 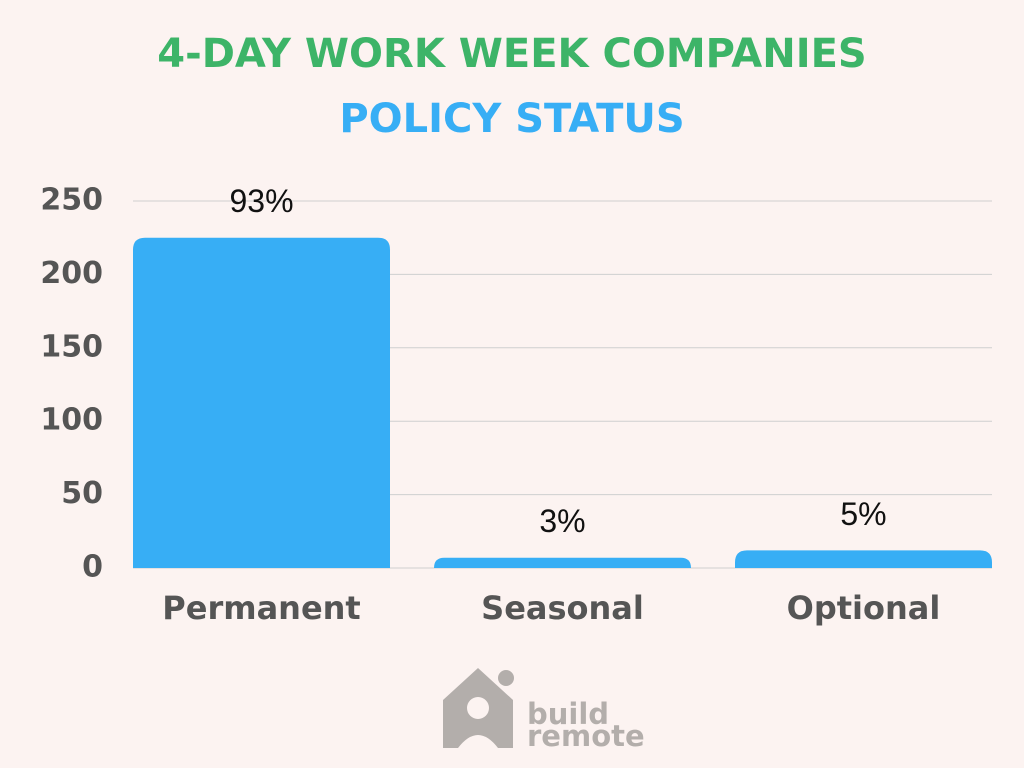 What do you see at coordinates (562, 608) in the screenshot?
I see `x-tick-label: Seasonal` at bounding box center [562, 608].